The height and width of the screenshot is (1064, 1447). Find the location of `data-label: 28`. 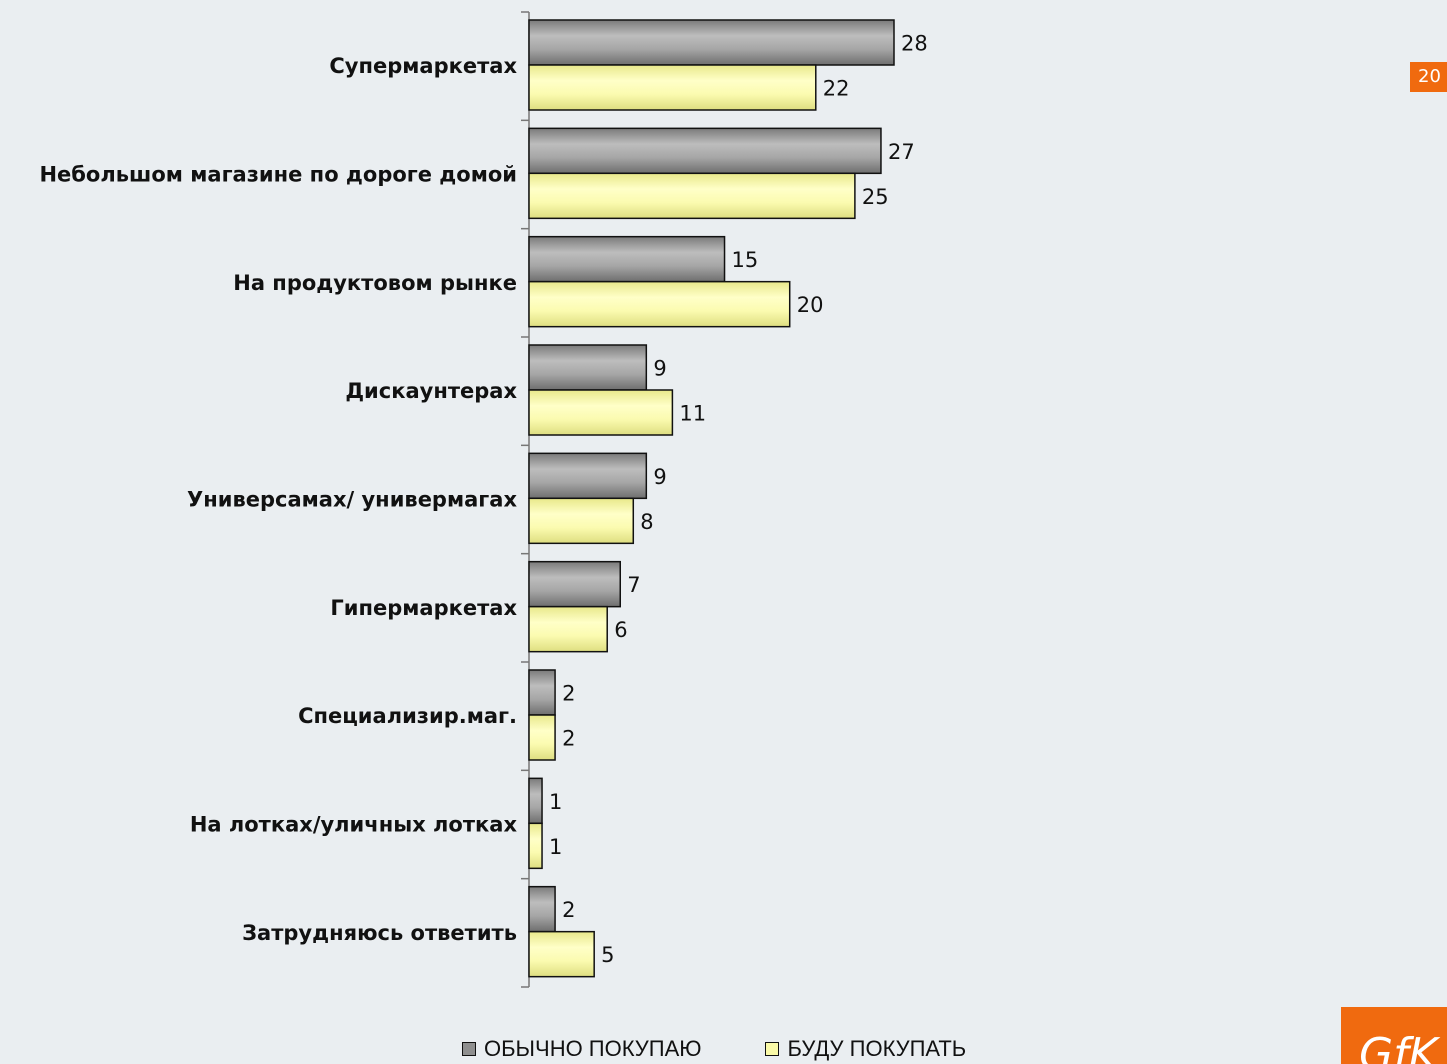

data-label: 28 is located at coordinates (914, 44).